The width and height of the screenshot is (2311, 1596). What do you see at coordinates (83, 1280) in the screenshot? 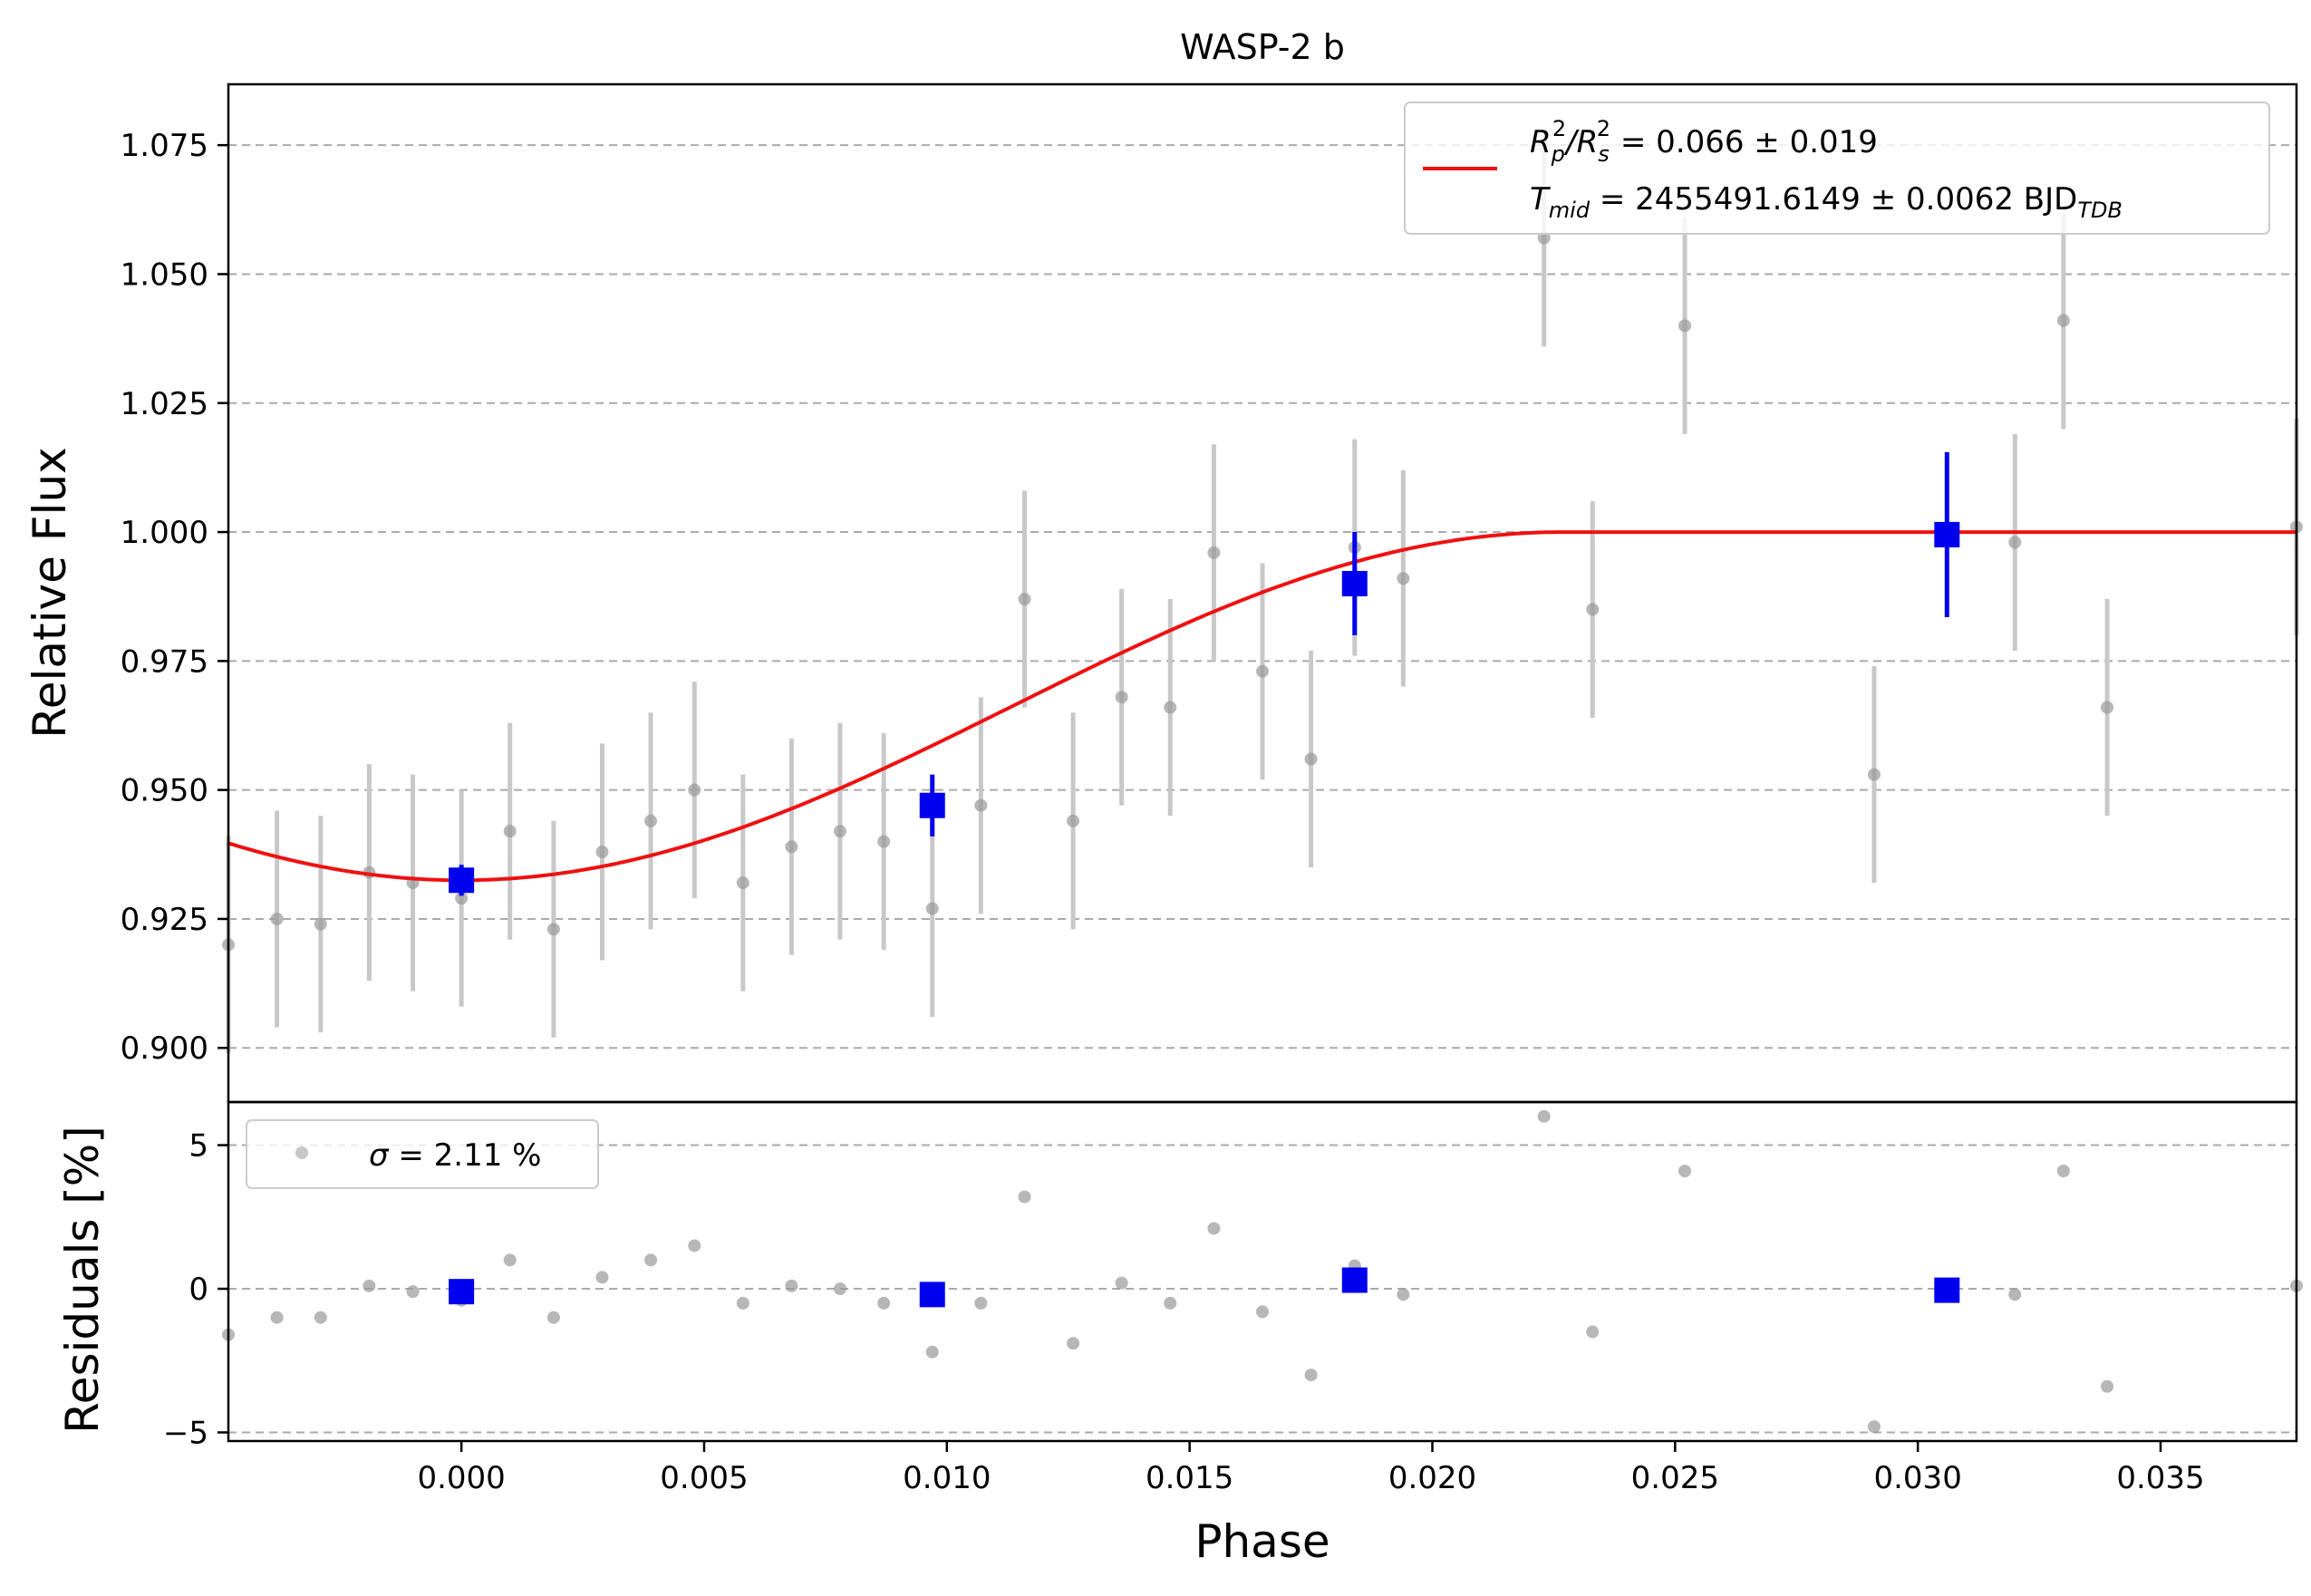
I see `residuals-y-axis-title: Residuals [%]` at bounding box center [83, 1280].